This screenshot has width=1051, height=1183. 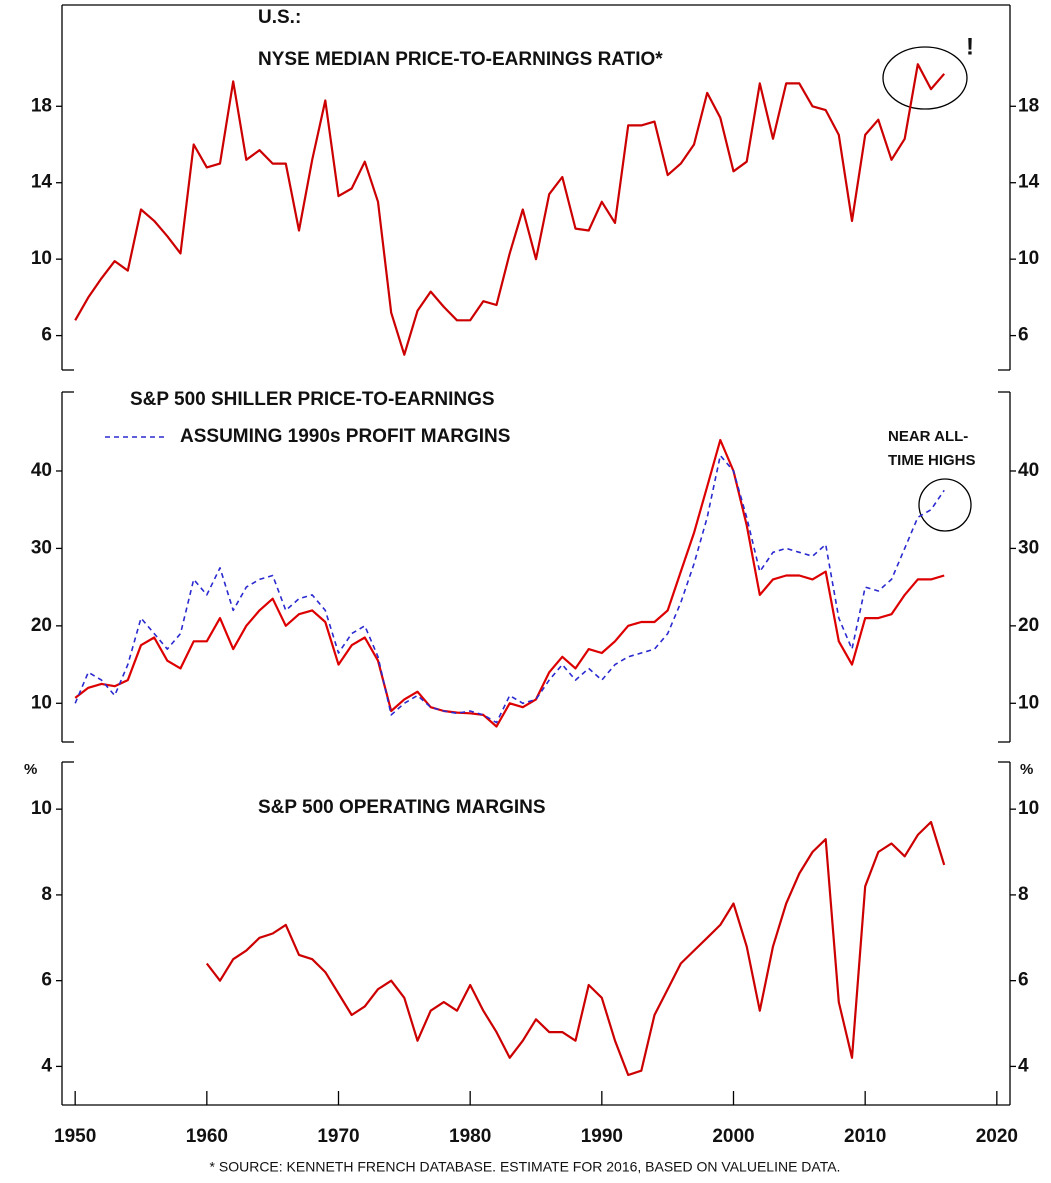 I want to click on annotation: TIME HIGHS, so click(x=932, y=460).